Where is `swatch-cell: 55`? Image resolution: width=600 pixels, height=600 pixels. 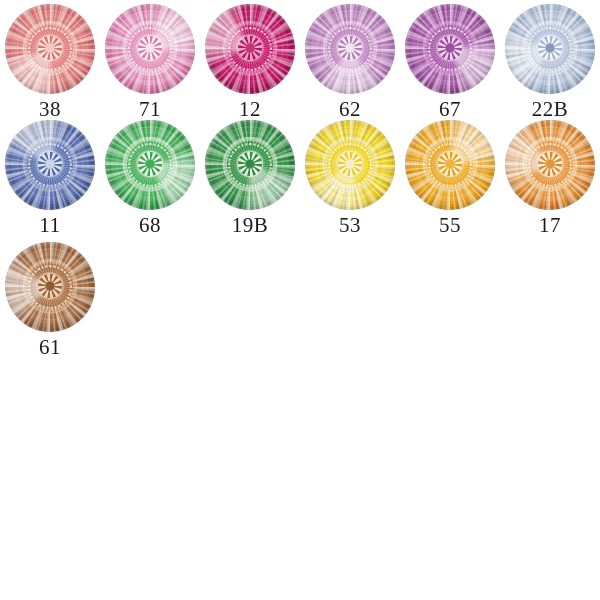
swatch-cell: 55 is located at coordinates (450, 178).